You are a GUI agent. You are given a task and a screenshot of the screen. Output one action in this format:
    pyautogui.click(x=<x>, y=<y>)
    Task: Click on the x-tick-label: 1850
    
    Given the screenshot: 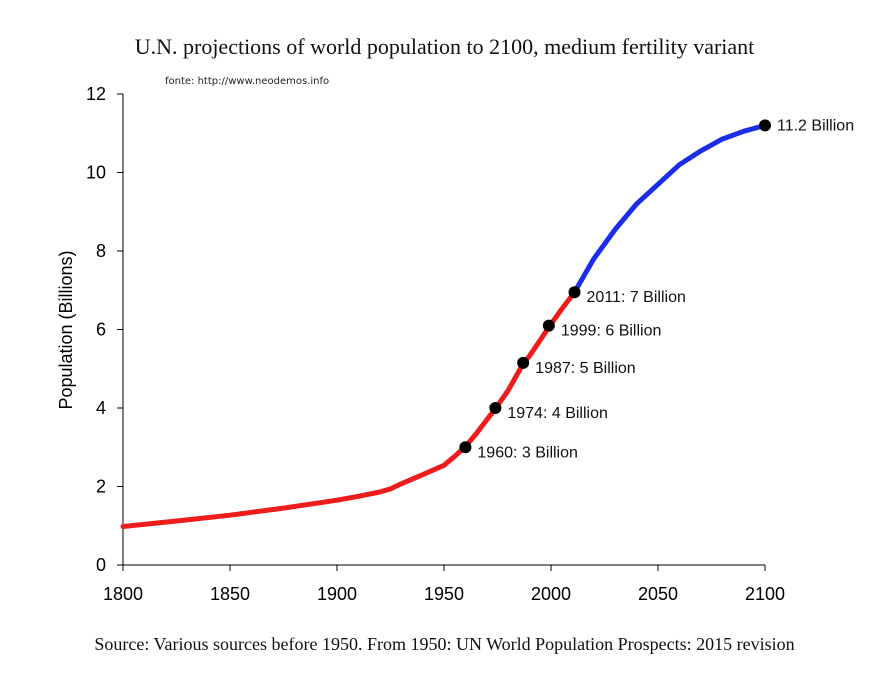 What is the action you would take?
    pyautogui.click(x=230, y=594)
    